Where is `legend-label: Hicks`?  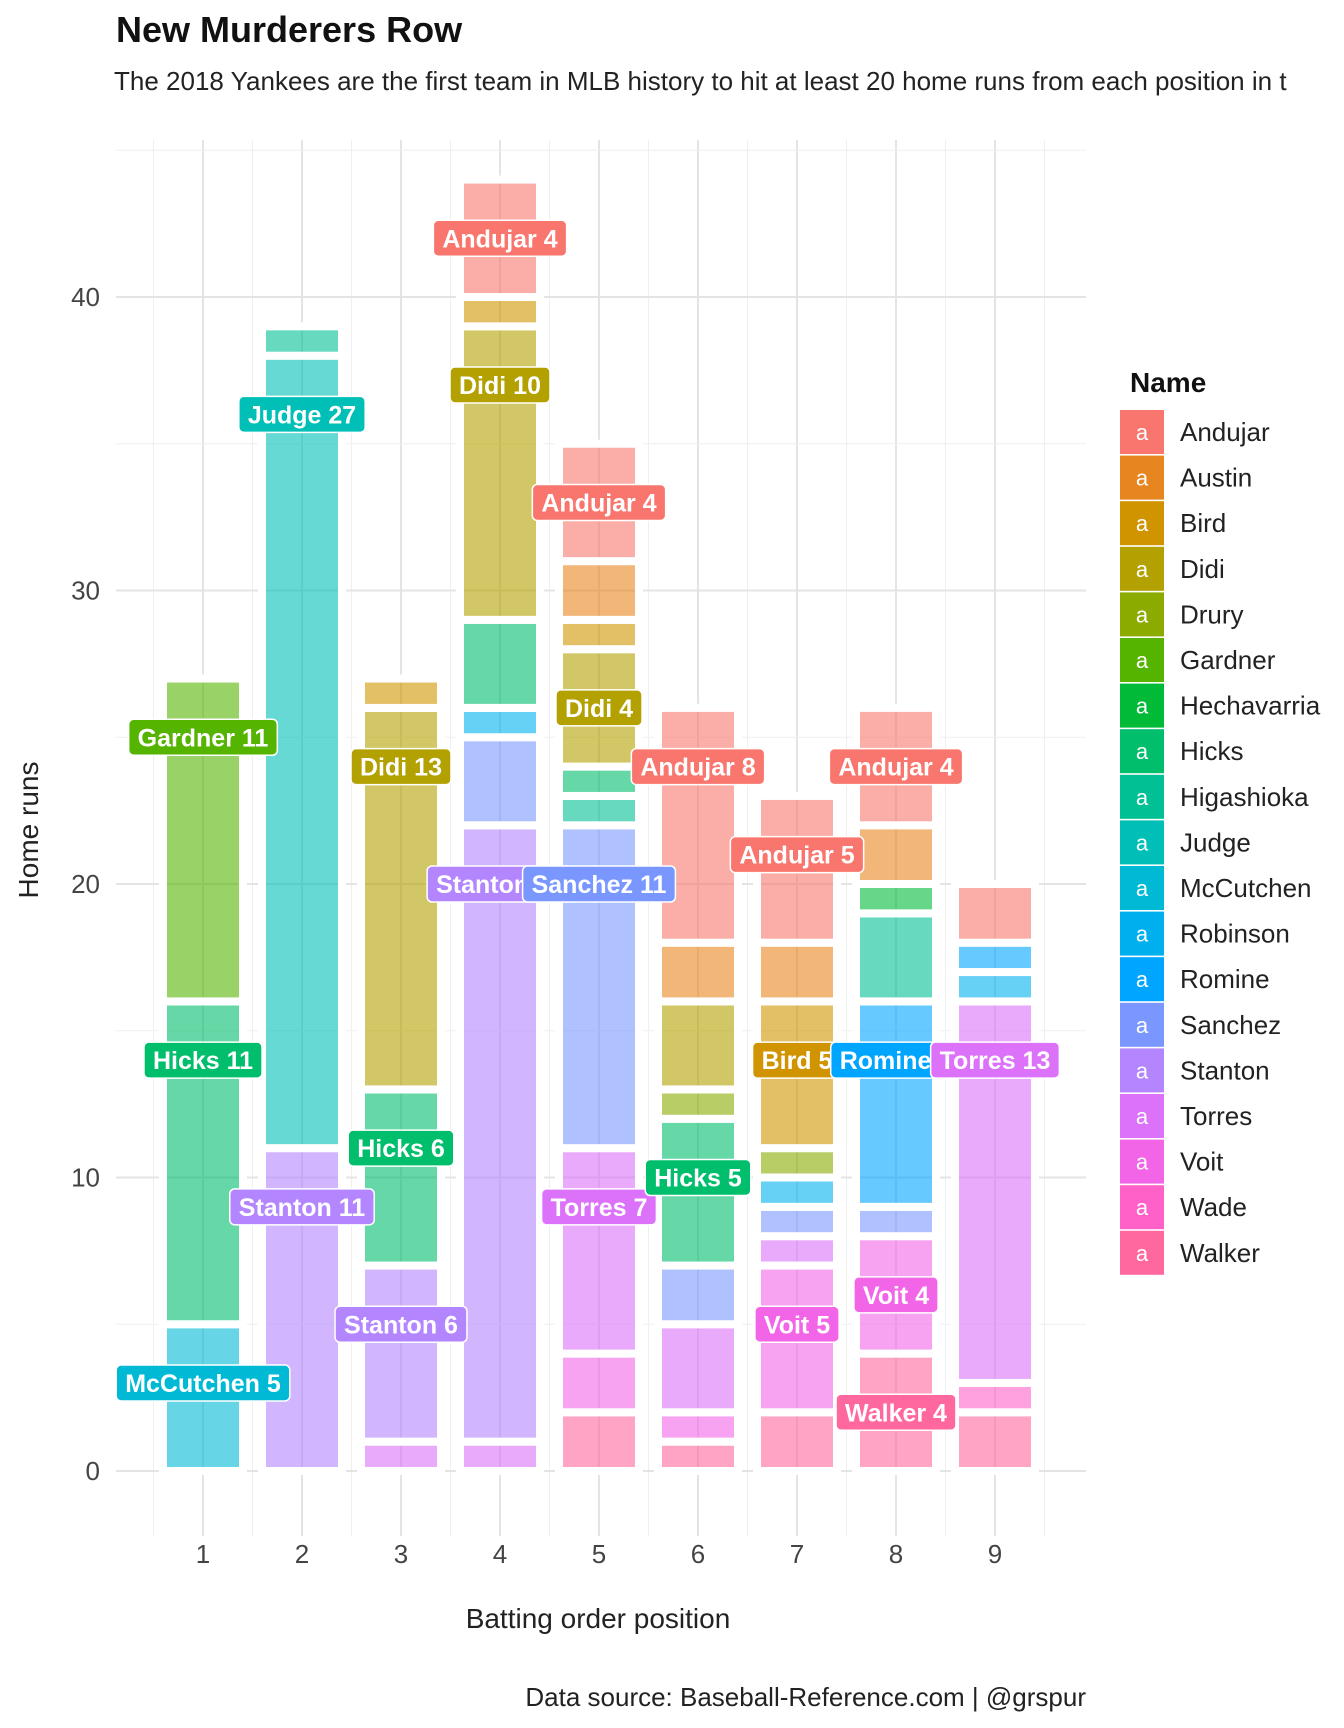 legend-label: Hicks is located at coordinates (1212, 751).